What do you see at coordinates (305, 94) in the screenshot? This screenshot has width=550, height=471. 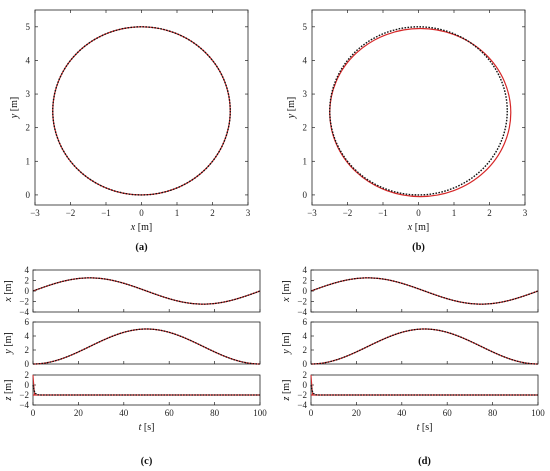 I see `y-tick-label: 3` at bounding box center [305, 94].